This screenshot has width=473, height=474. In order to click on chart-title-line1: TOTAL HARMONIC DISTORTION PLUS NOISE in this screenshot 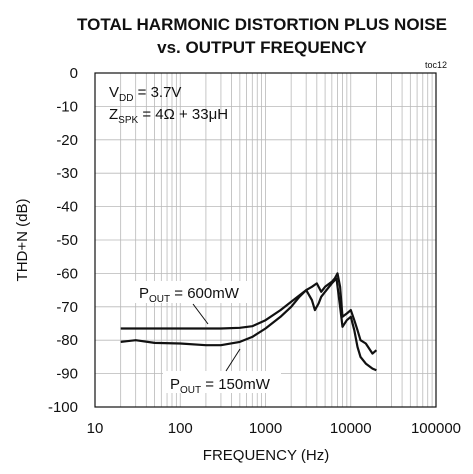, I will do `click(262, 24)`.